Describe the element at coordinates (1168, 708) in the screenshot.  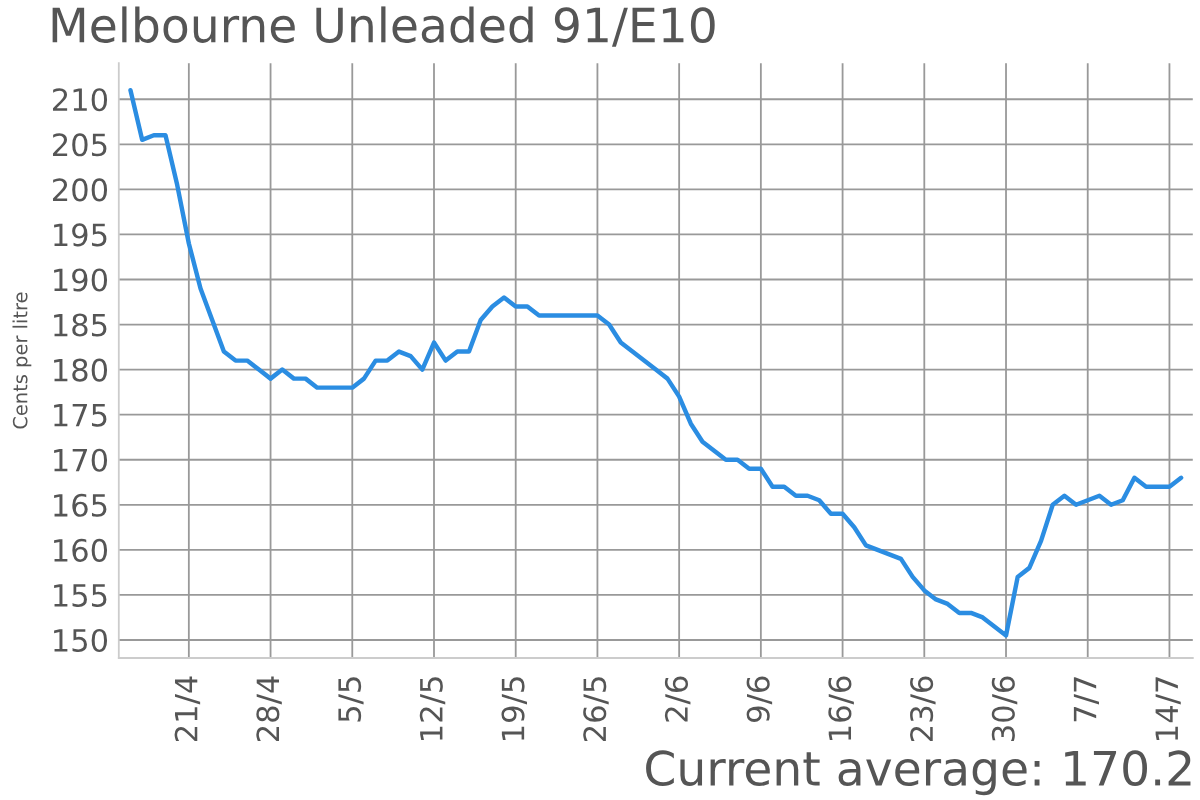
I see `x-tick-label: 14/7` at that location.